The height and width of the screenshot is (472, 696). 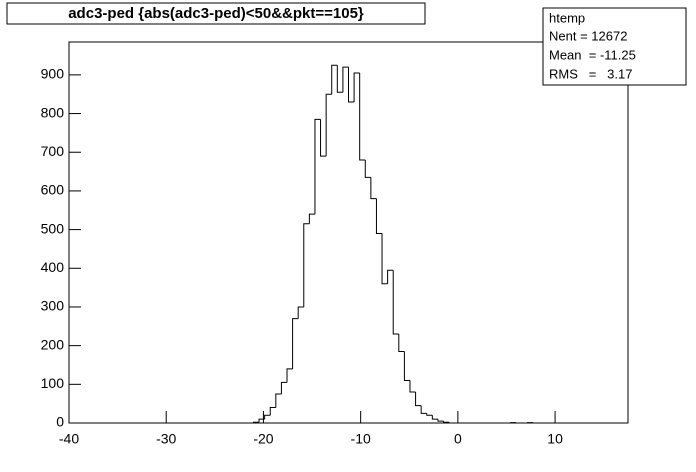 What do you see at coordinates (53, 112) in the screenshot?
I see `y-tick-label: 800` at bounding box center [53, 112].